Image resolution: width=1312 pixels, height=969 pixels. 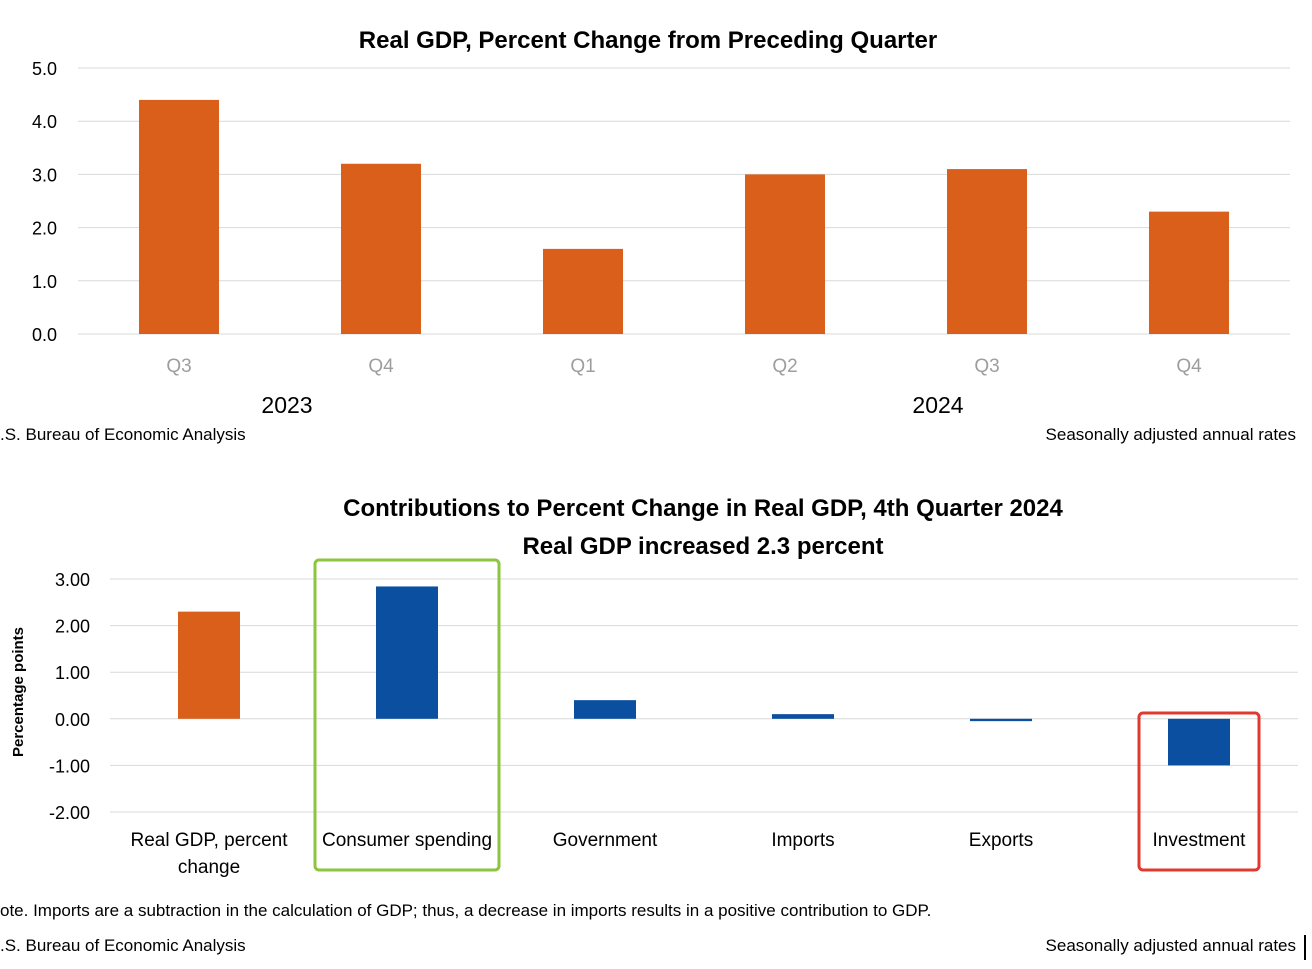 I want to click on chart2-xtick-label: Consumer spending, so click(x=407, y=840).